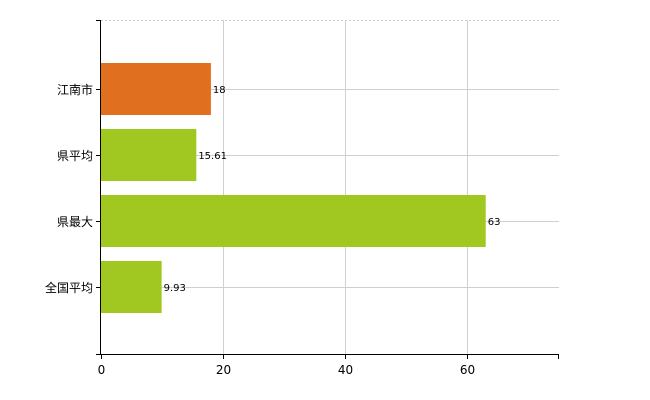 This screenshot has height=400, width=650. Describe the element at coordinates (467, 370) in the screenshot. I see `x-tick-label: 60` at that location.